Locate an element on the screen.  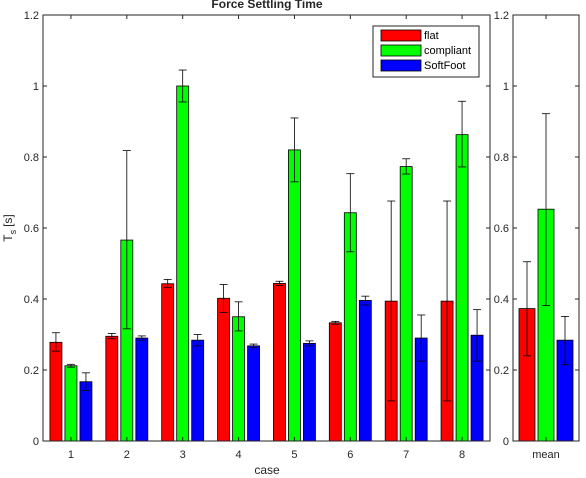
legend: flat compliant SoftFoot is located at coordinates (426, 51).